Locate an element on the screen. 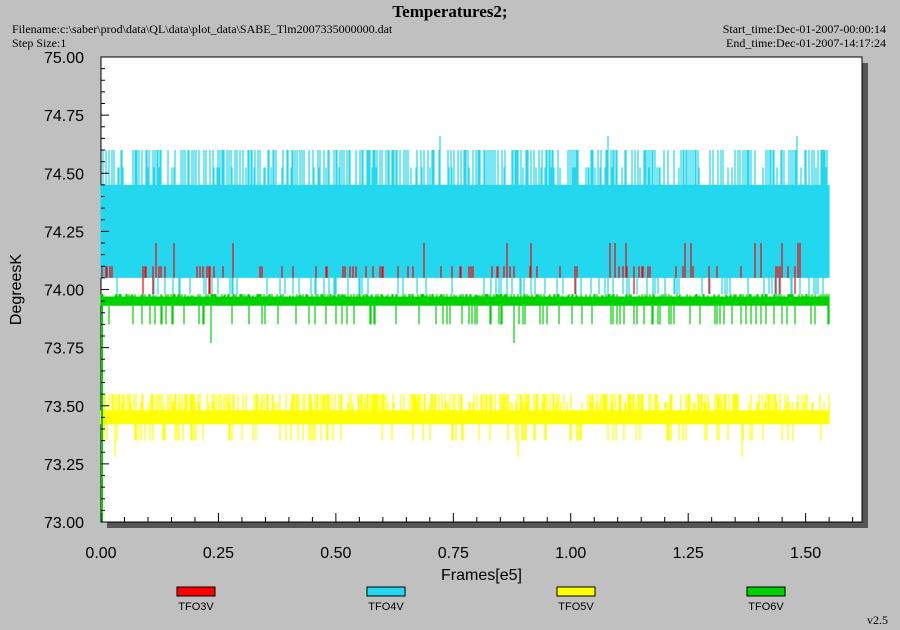 The width and height of the screenshot is (900, 630). chart-title: Temperatures2; is located at coordinates (450, 11).